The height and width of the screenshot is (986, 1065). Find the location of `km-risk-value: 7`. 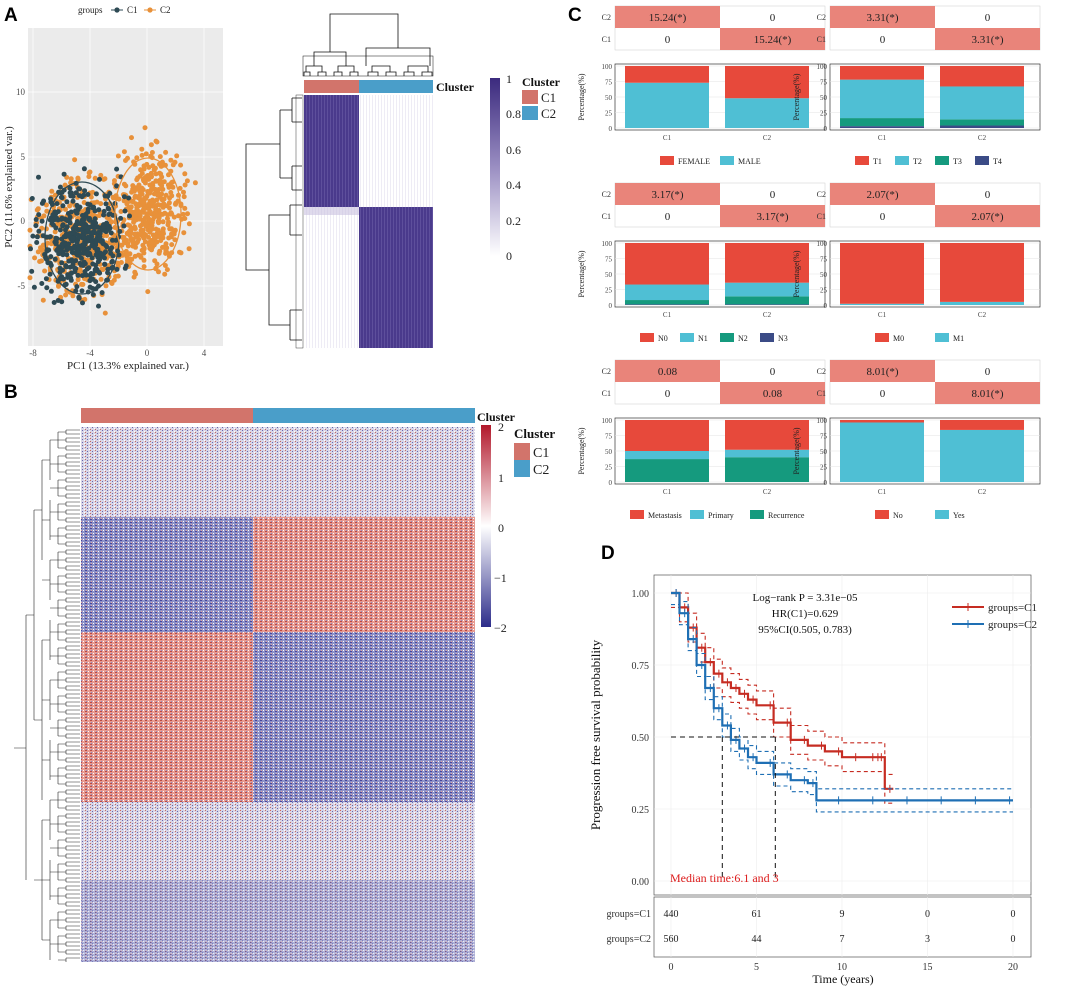

km-risk-value: 7 is located at coordinates (842, 939).